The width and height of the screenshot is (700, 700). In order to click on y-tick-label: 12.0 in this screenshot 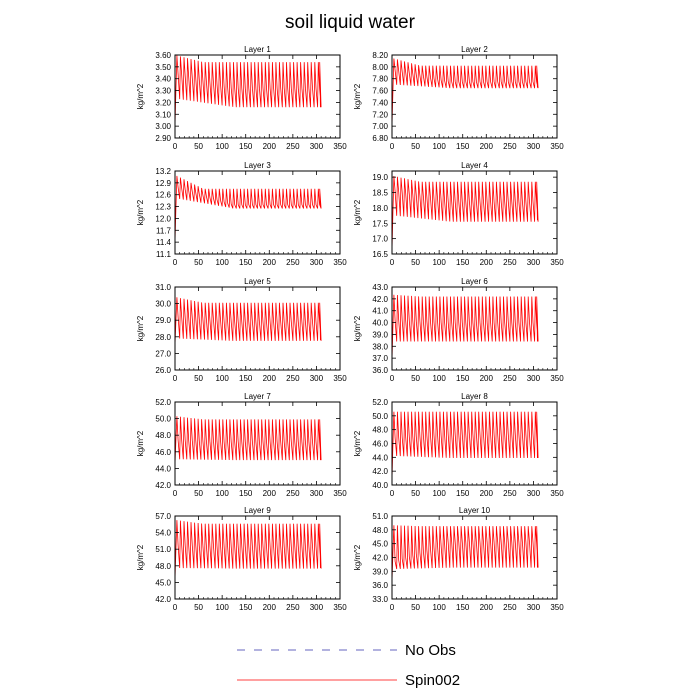, I will do `click(163, 218)`.